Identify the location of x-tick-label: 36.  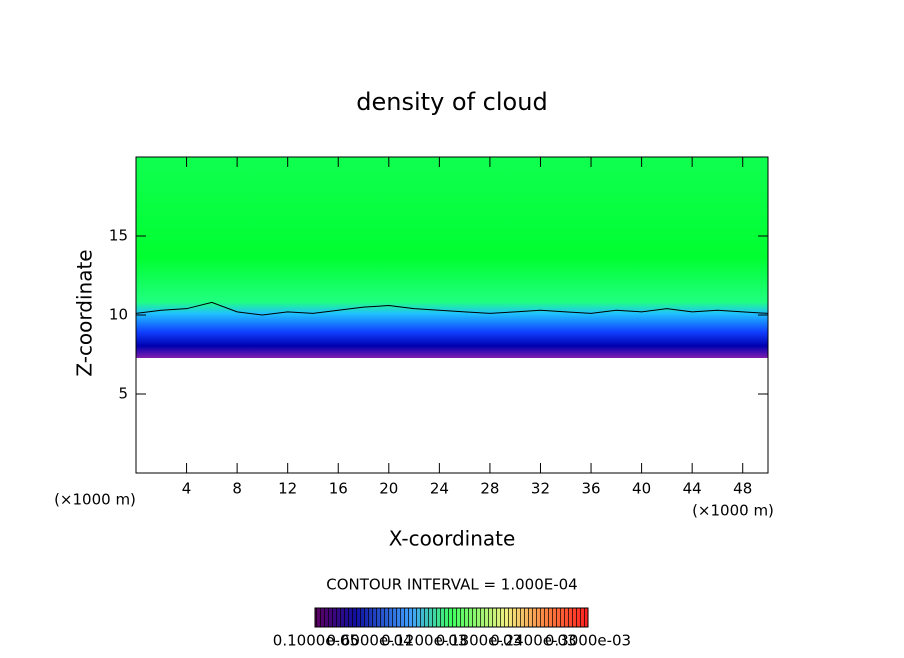
(590, 489).